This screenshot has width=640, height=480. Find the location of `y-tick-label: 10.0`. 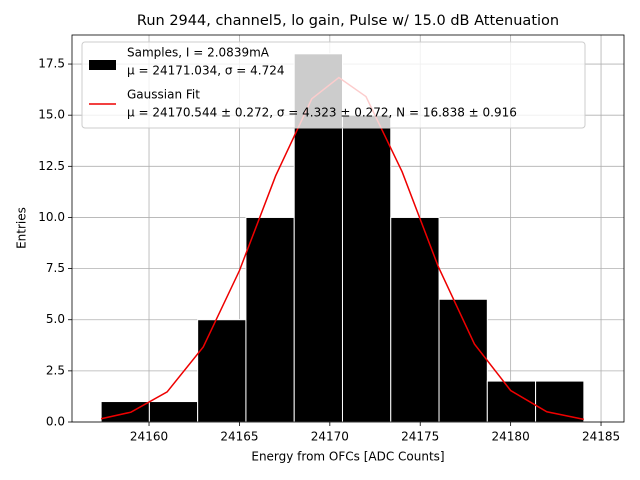

y-tick-label: 10.0 is located at coordinates (51, 217).